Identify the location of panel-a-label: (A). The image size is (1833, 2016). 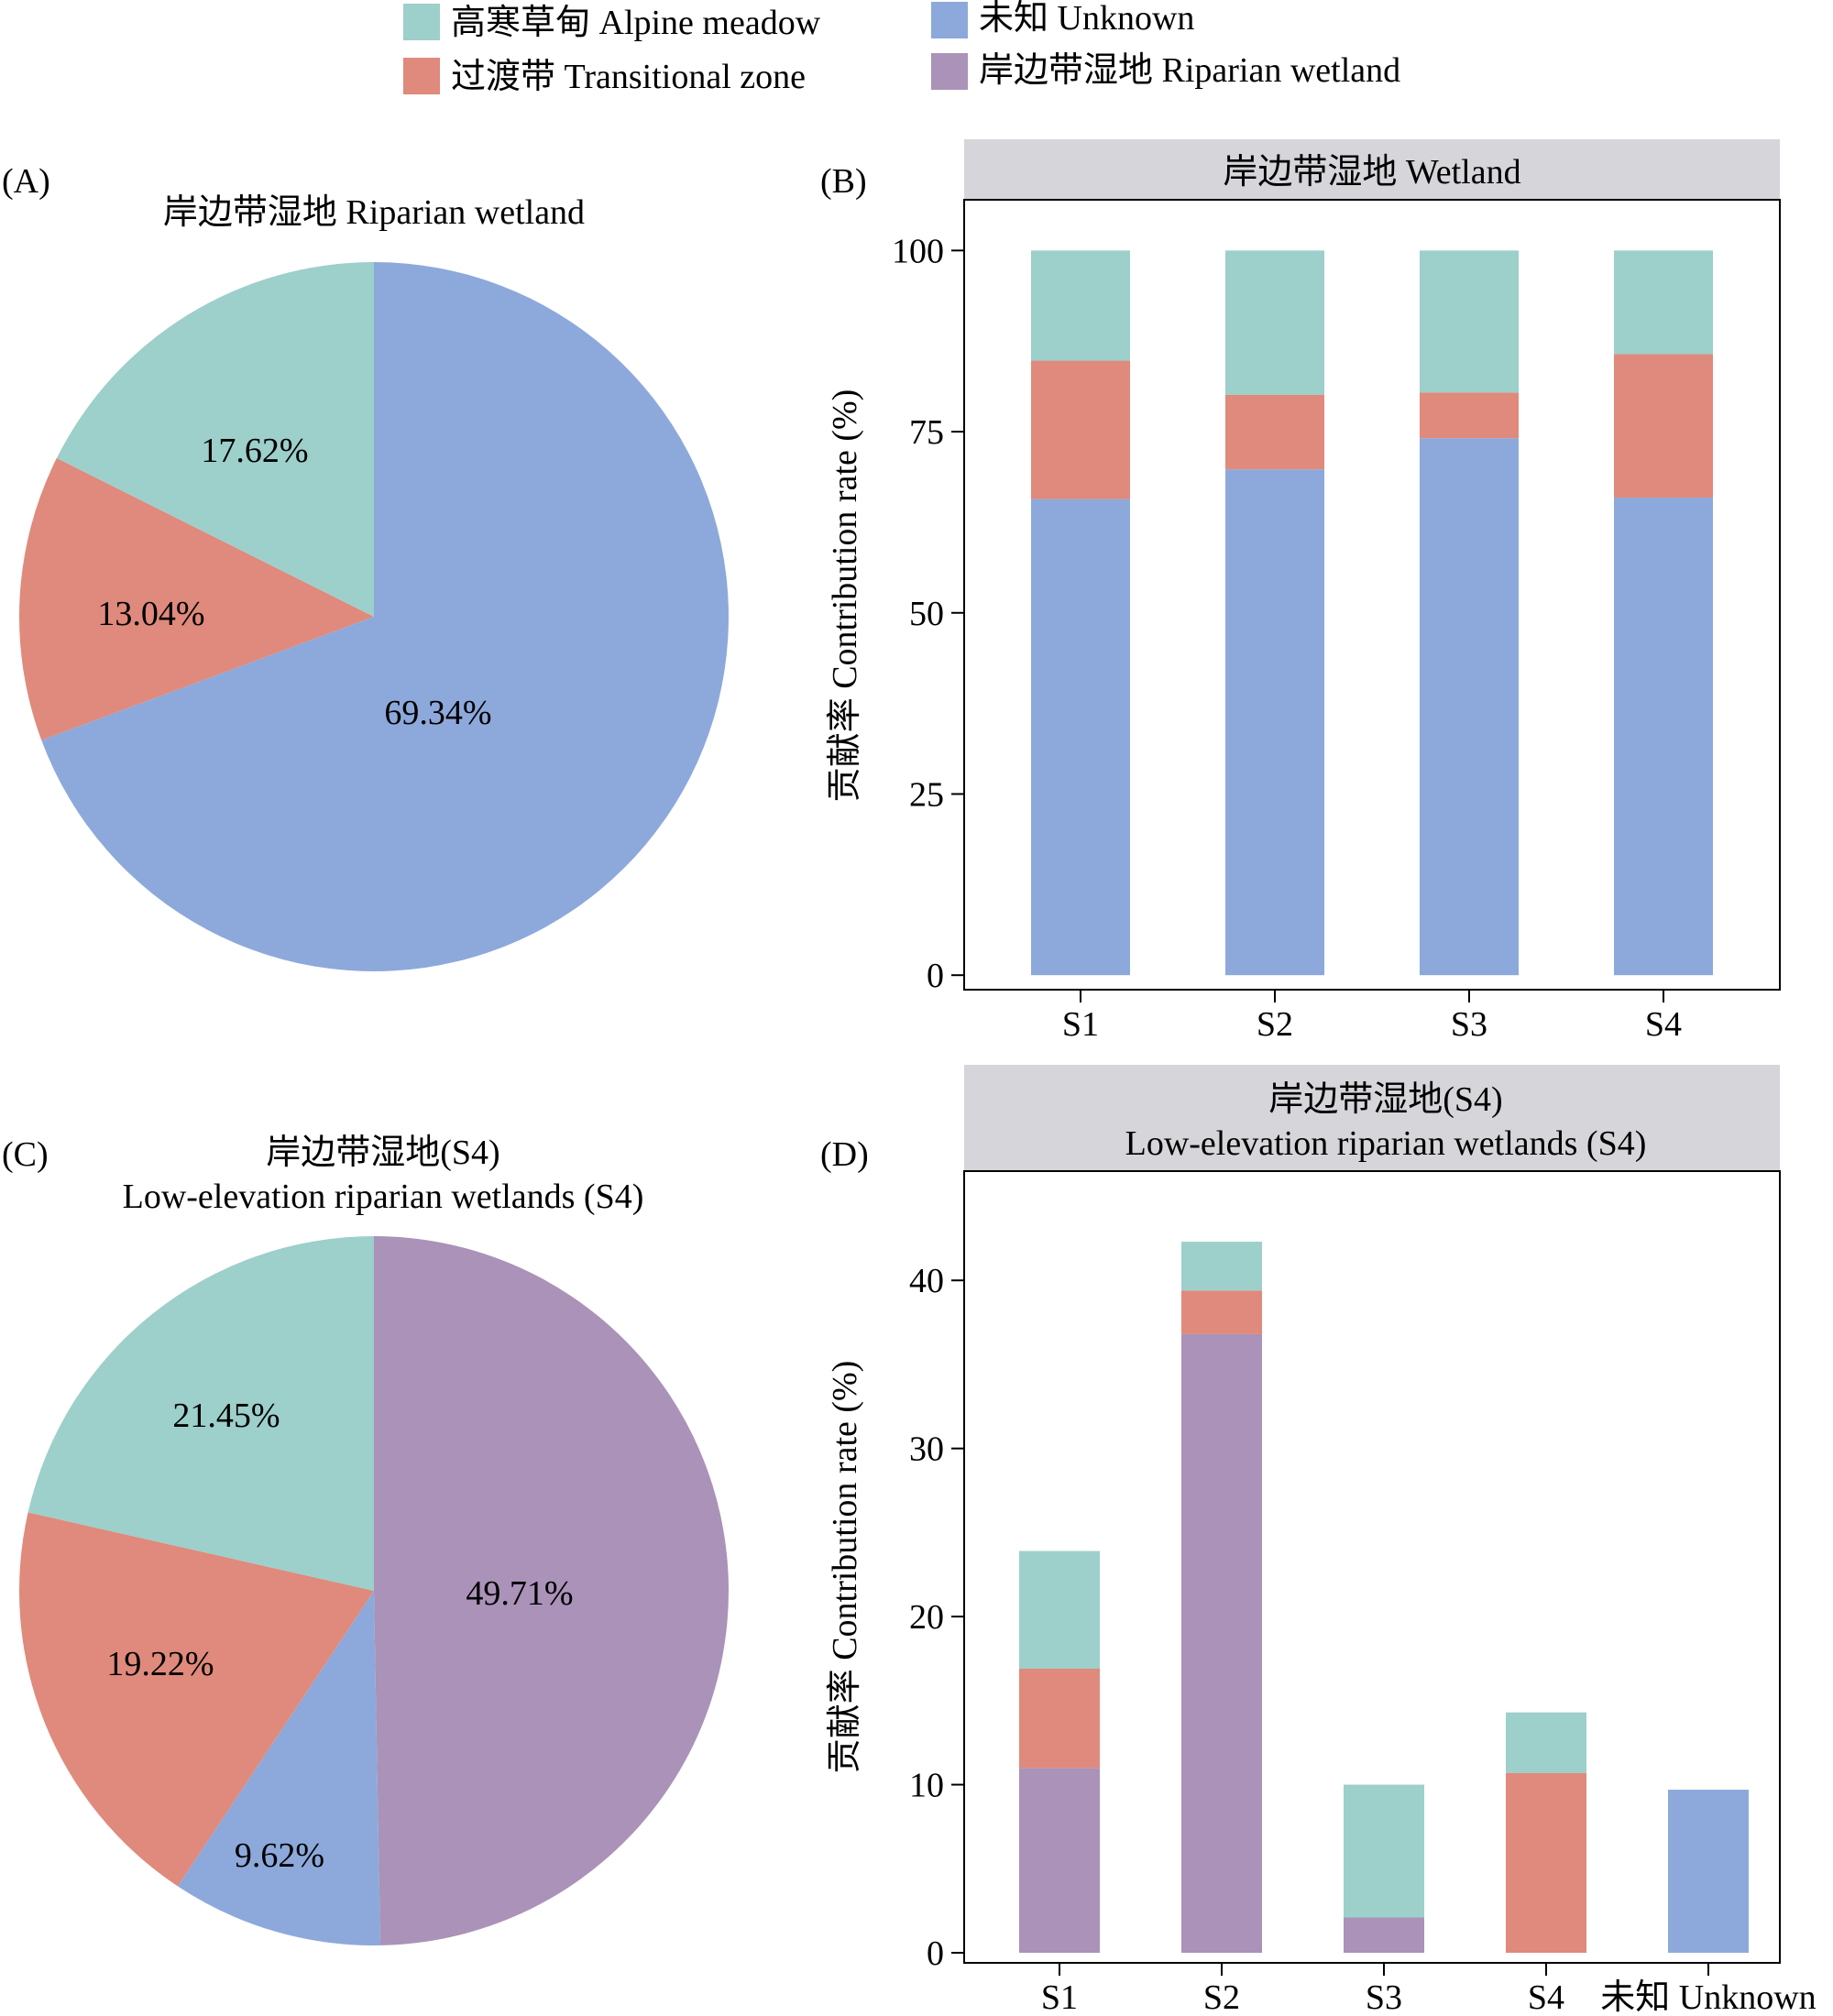
(26, 181).